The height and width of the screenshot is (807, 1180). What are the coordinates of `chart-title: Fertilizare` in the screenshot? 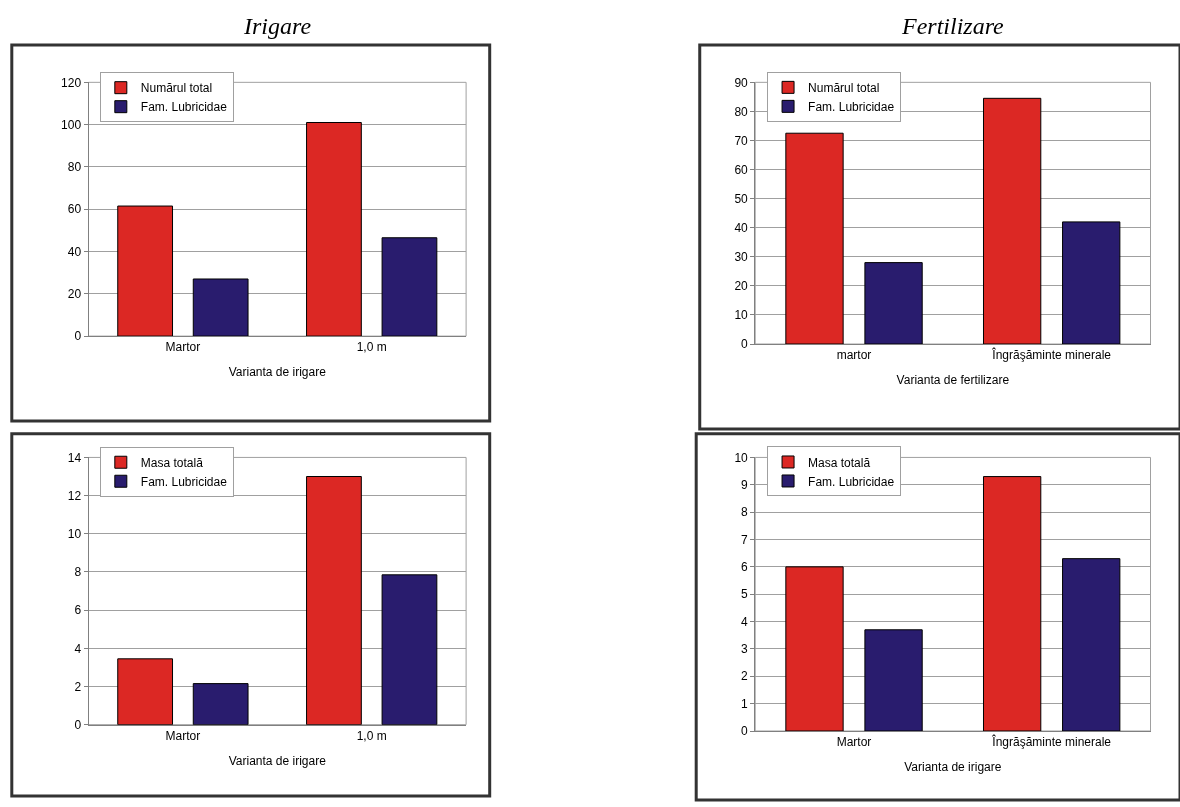 It's located at (953, 26).